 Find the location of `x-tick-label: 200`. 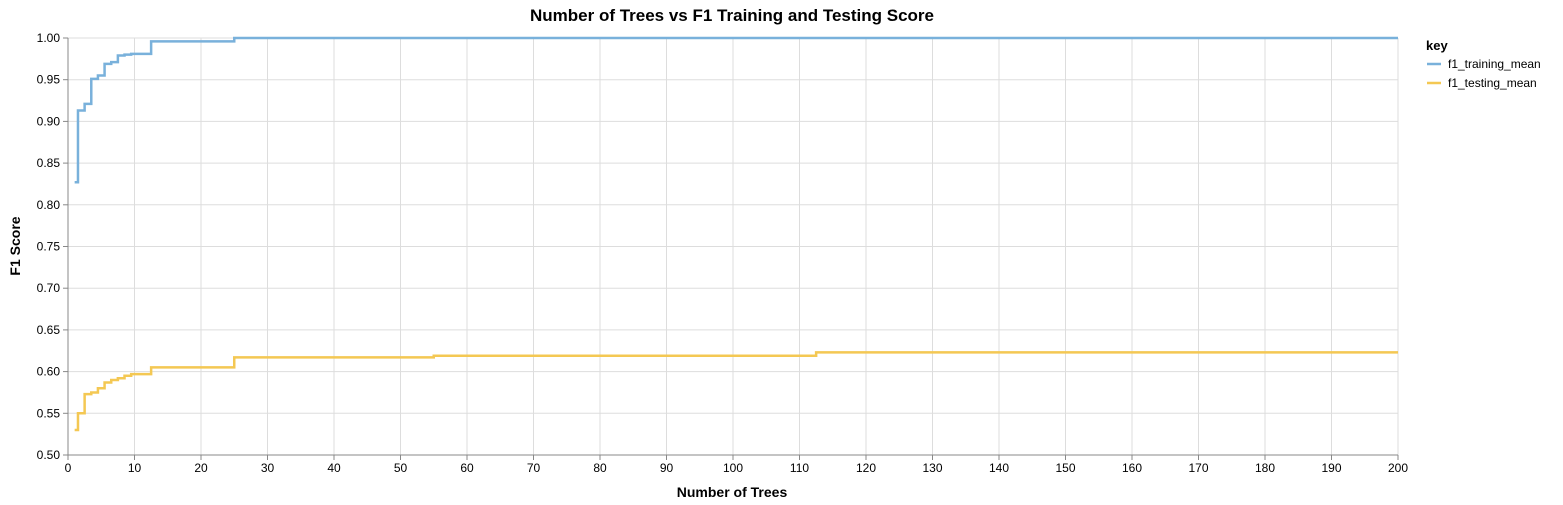

x-tick-label: 200 is located at coordinates (1398, 468).